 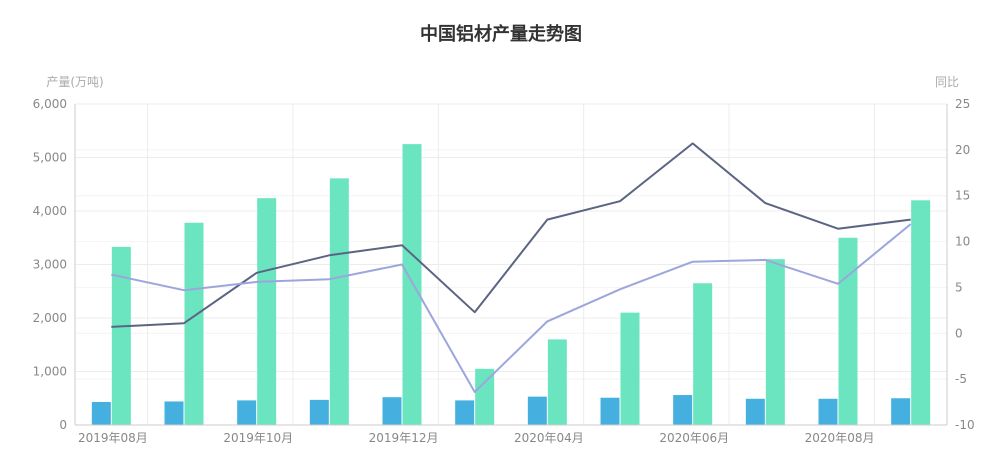 What do you see at coordinates (50, 318) in the screenshot?
I see `left-tick-label: 2,000` at bounding box center [50, 318].